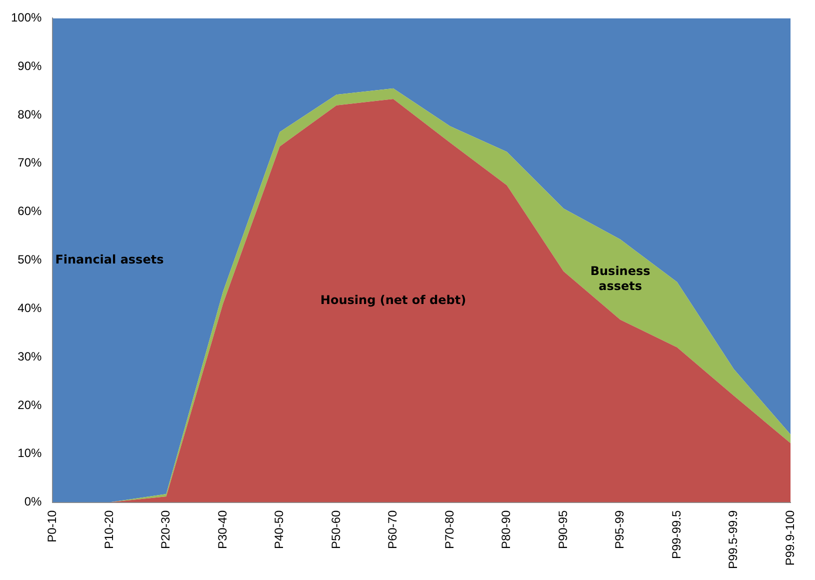 The height and width of the screenshot is (580, 815). I want to click on series-label: Financial assets, so click(109, 259).